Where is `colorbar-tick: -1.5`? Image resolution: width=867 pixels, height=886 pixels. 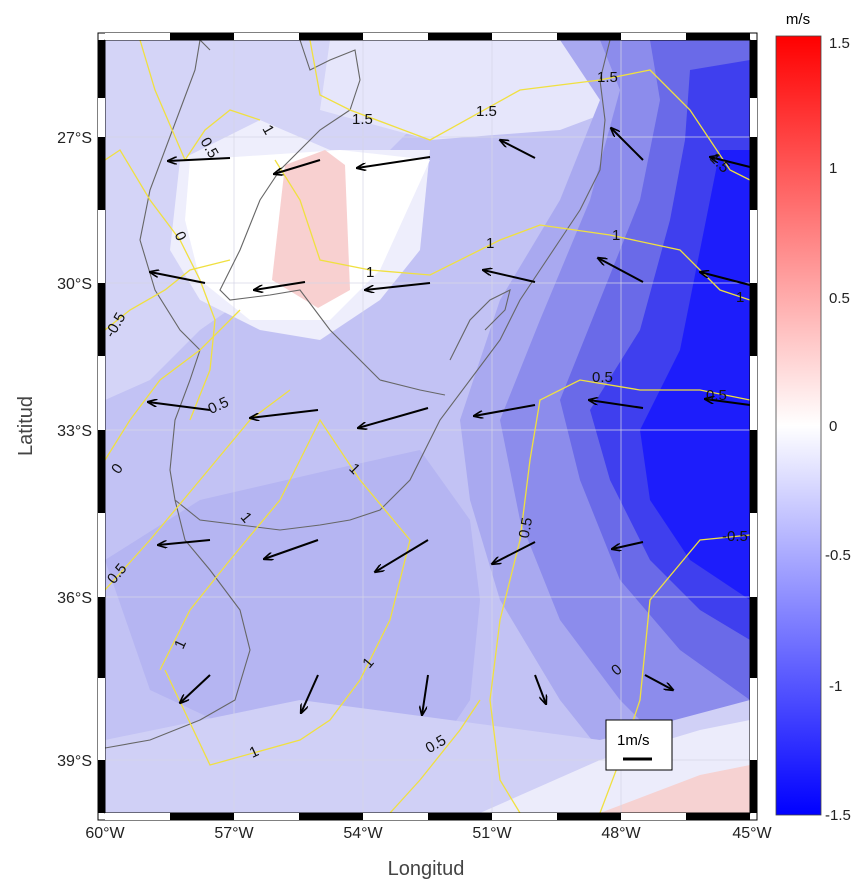 colorbar-tick: -1.5 is located at coordinates (838, 815).